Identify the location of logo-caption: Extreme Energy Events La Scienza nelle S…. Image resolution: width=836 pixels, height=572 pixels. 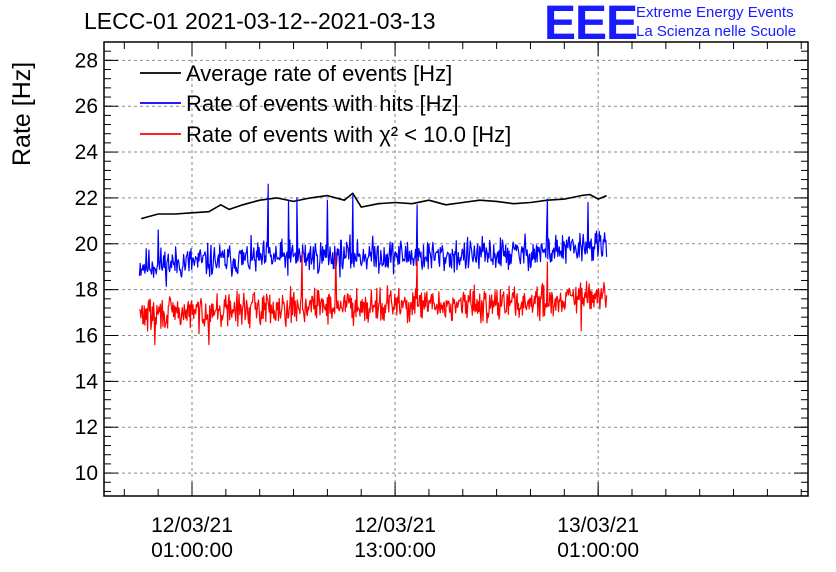
(716, 22).